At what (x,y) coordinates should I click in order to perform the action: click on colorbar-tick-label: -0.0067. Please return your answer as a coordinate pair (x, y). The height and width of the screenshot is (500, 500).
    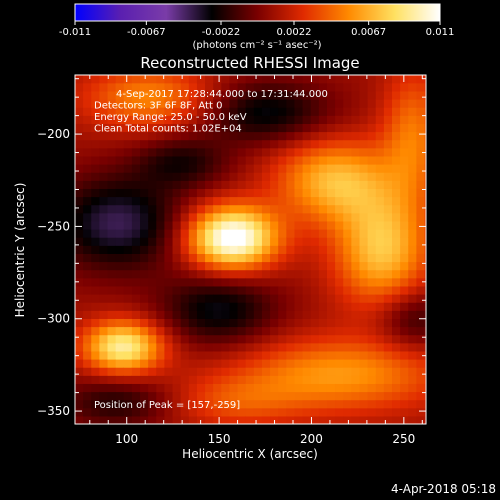
    Looking at the image, I should click on (146, 32).